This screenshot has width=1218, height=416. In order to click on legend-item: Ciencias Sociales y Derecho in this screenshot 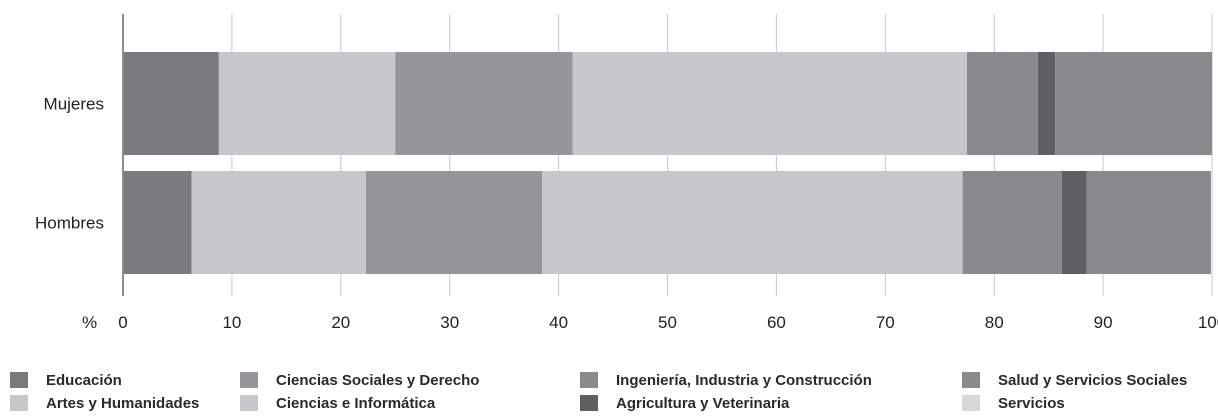, I will do `click(359, 380)`.